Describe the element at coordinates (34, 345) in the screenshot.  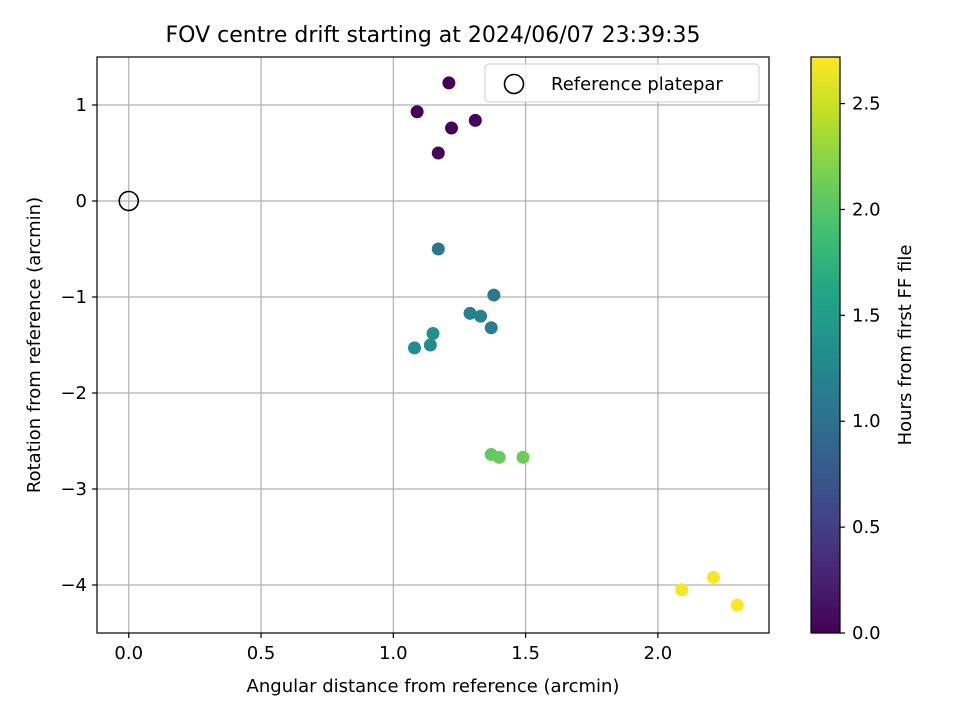
I see `y-axis-label: Rotation from reference (arcmin)` at that location.